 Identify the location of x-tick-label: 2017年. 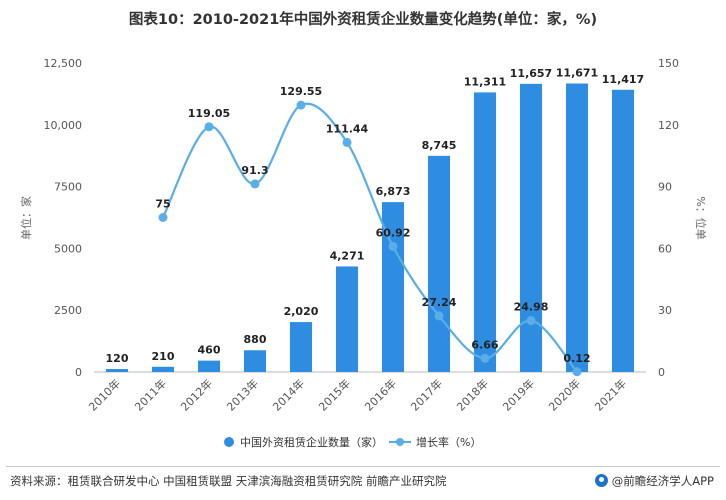
(426, 394).